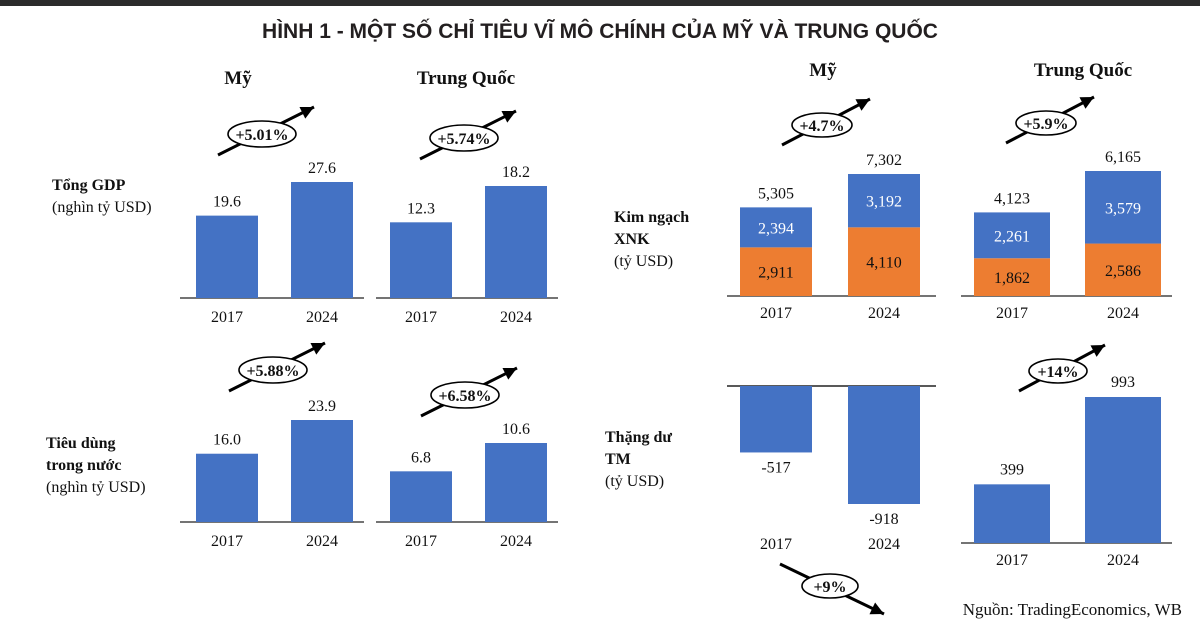 Image resolution: width=1200 pixels, height=636 pixels. I want to click on surplus-p1-change-label: +14%, so click(1057, 372).